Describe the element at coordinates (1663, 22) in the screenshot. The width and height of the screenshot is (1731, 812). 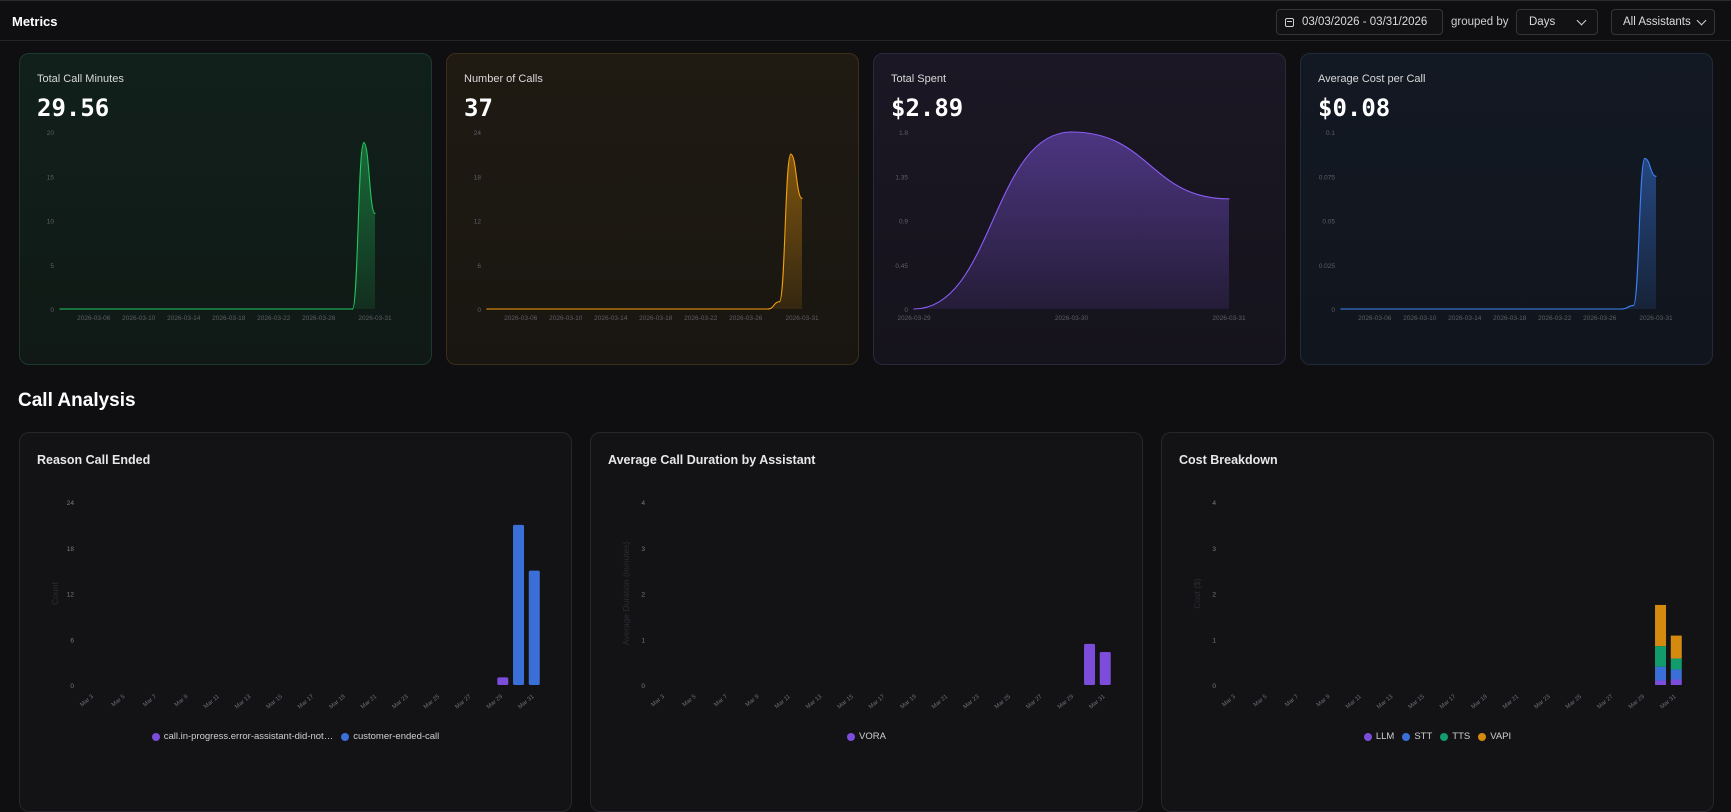
I see `assistant-filter-select: All Assistants` at that location.